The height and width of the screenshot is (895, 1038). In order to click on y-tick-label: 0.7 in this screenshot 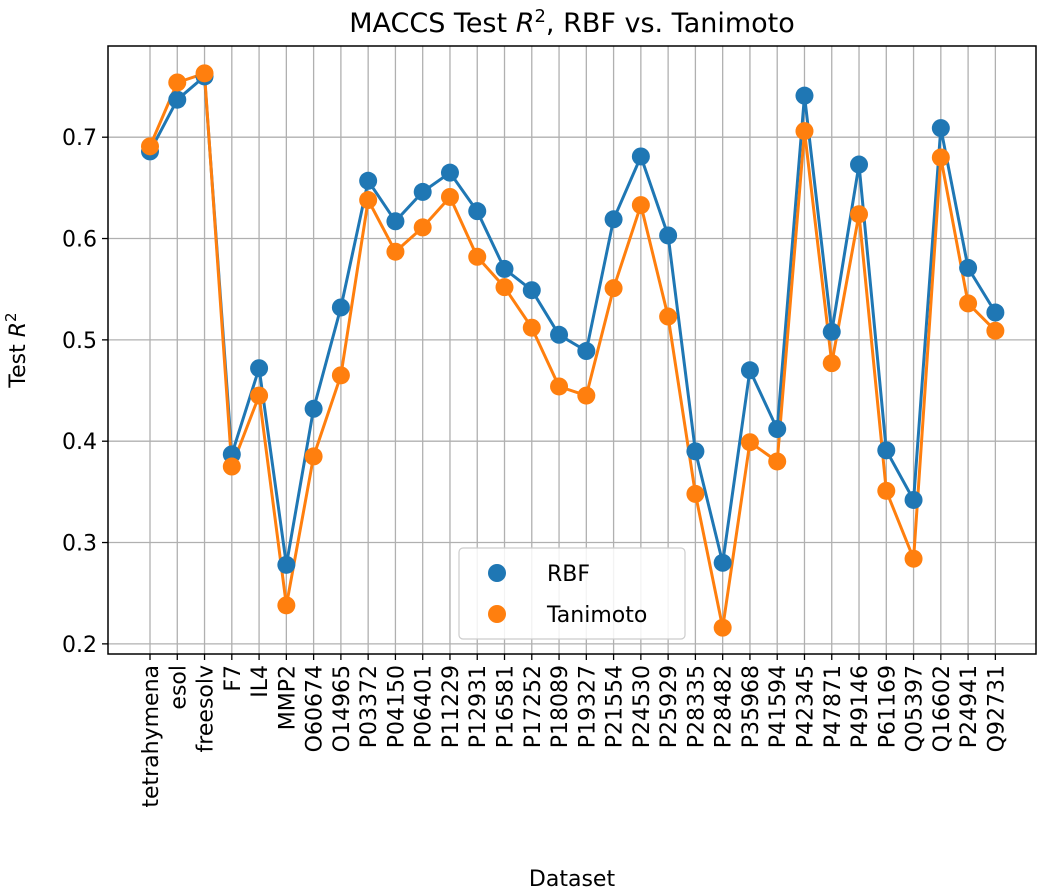, I will do `click(79, 138)`.